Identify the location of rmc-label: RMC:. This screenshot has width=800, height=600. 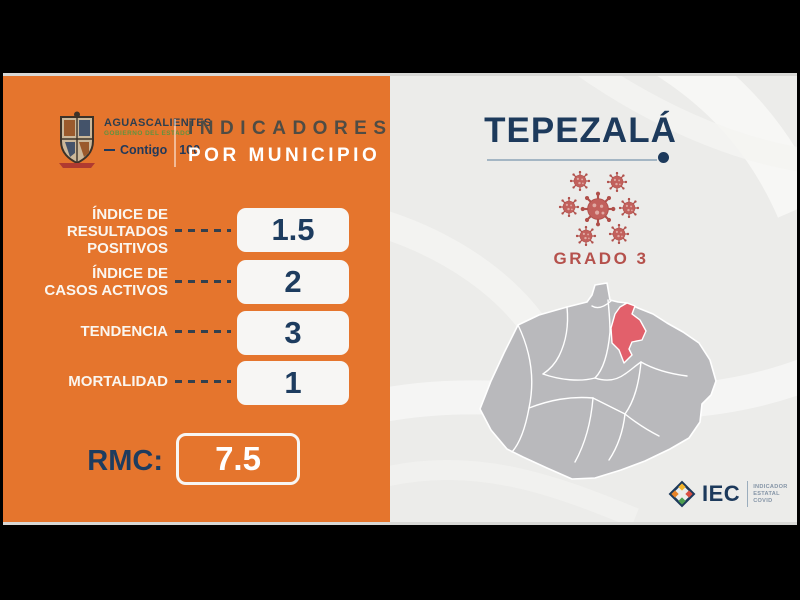
(125, 461).